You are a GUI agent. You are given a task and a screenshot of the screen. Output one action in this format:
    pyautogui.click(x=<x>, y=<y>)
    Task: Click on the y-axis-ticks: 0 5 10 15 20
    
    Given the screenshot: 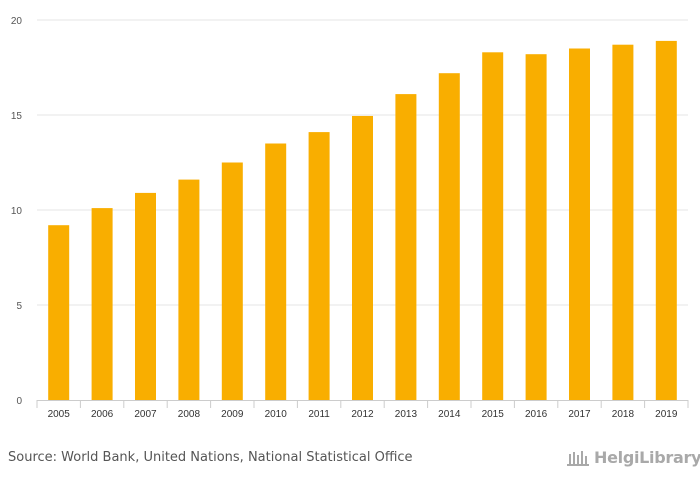 What is the action you would take?
    pyautogui.click(x=17, y=211)
    